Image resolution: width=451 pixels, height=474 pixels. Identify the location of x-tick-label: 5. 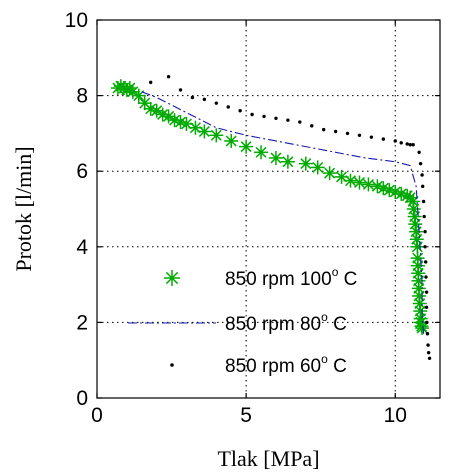
(246, 415).